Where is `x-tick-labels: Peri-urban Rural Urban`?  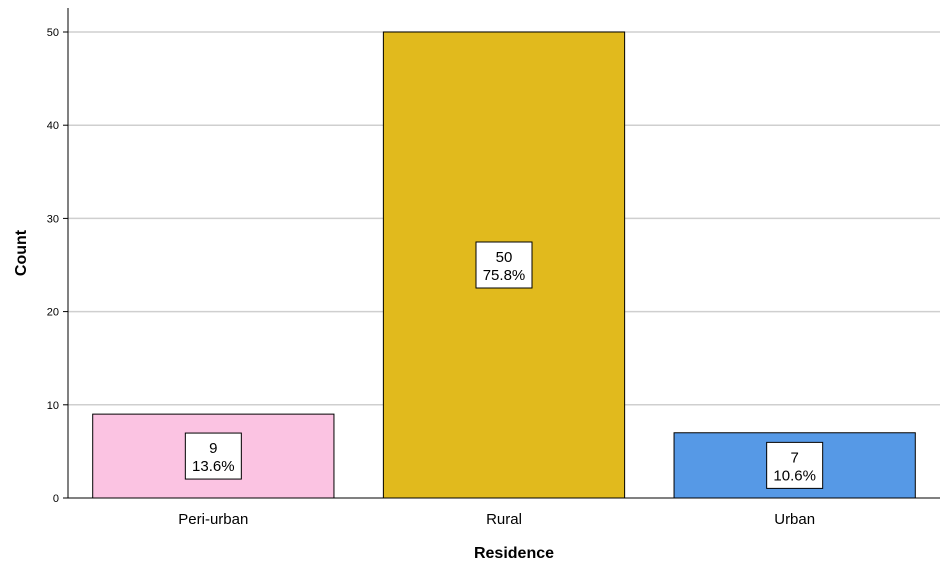
x-tick-labels: Peri-urban Rural Urban is located at coordinates (496, 519).